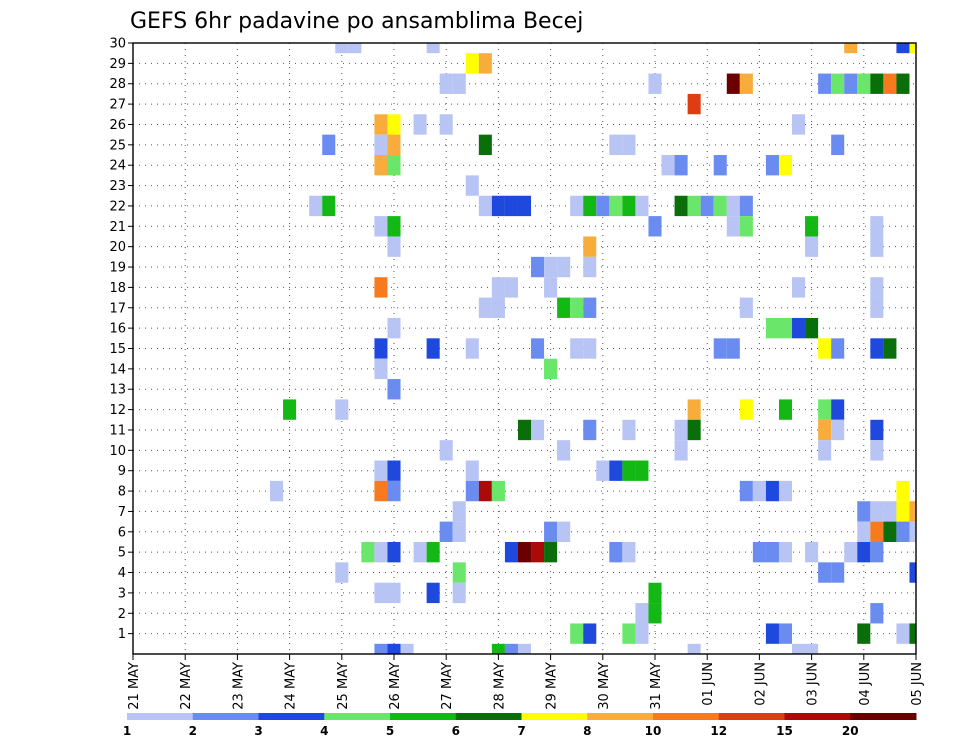  I want to click on y-tick-label: 24, so click(117, 166).